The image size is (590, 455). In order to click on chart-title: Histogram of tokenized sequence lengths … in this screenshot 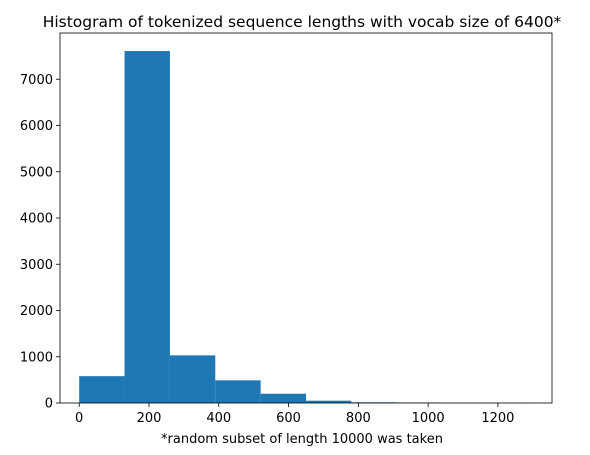, I will do `click(302, 22)`.